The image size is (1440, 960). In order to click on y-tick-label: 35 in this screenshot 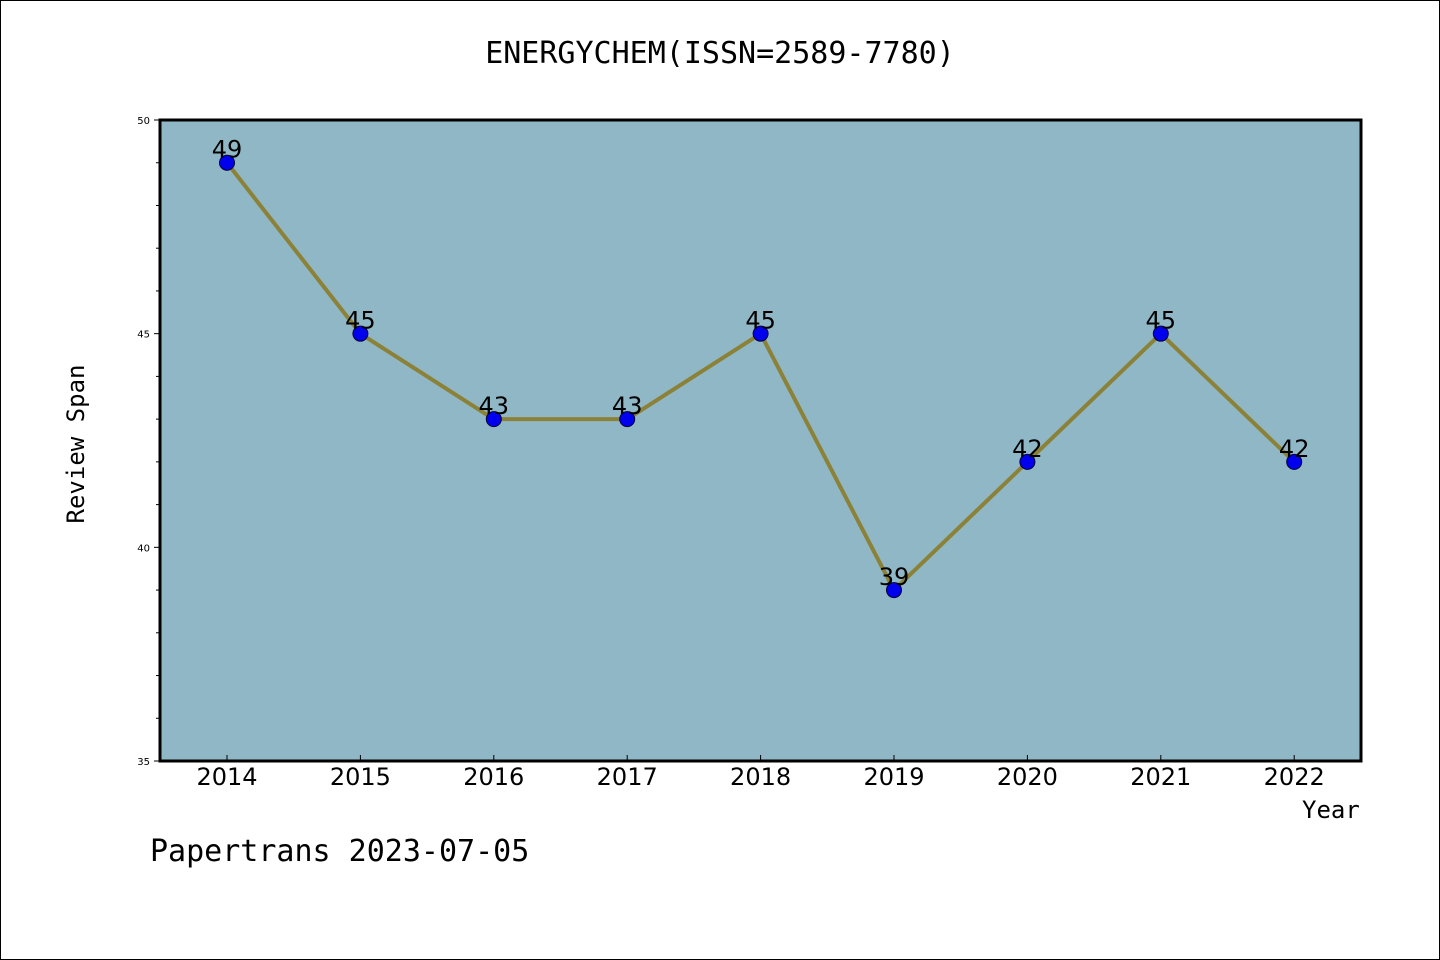, I will do `click(143, 762)`.